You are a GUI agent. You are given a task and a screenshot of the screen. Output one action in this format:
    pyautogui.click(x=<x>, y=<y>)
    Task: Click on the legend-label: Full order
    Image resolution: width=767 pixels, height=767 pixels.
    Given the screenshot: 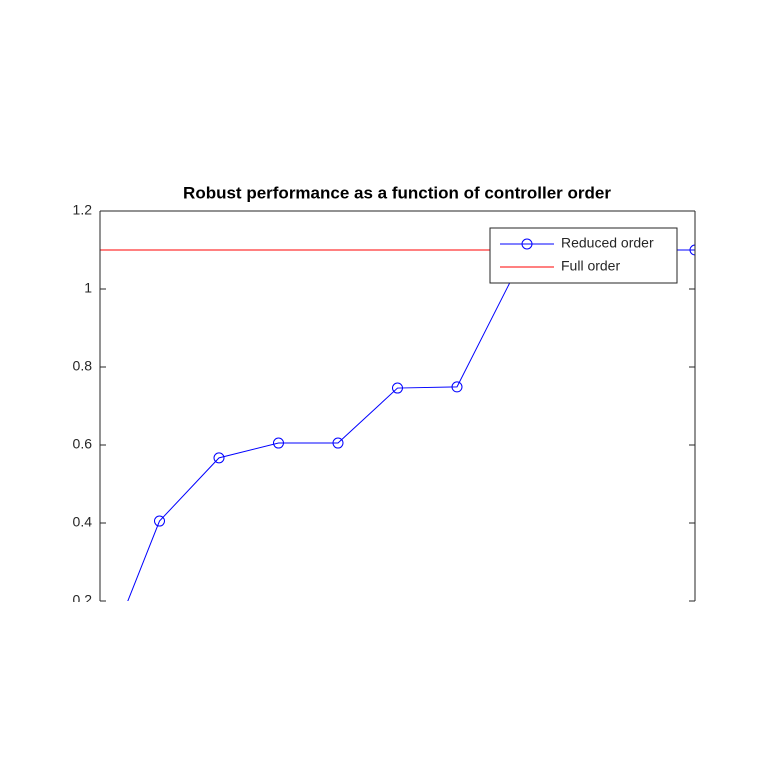 What is the action you would take?
    pyautogui.click(x=590, y=266)
    